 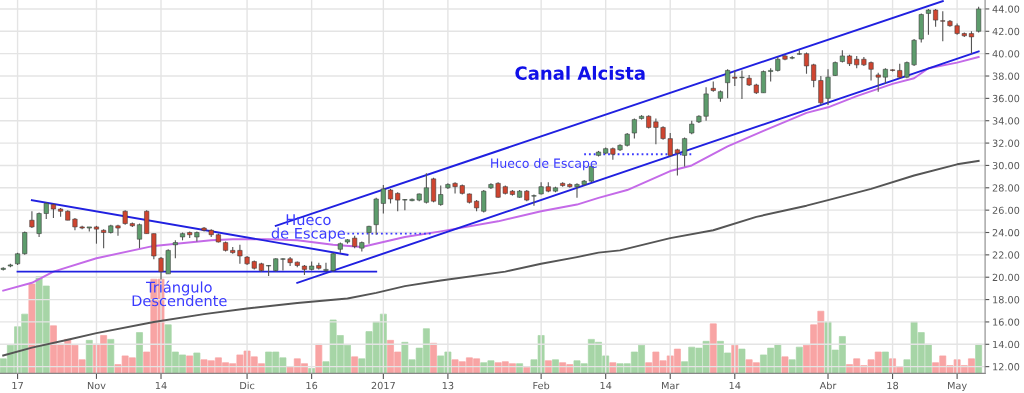 I want to click on y-tick-label: 34.00, so click(x=1006, y=121).